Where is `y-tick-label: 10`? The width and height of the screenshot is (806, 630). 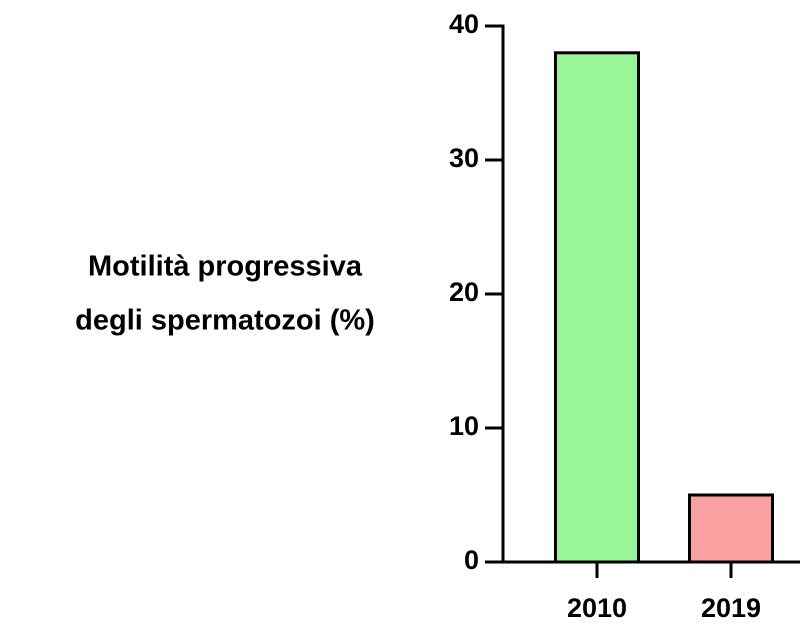
y-tick-label: 10 is located at coordinates (464, 426).